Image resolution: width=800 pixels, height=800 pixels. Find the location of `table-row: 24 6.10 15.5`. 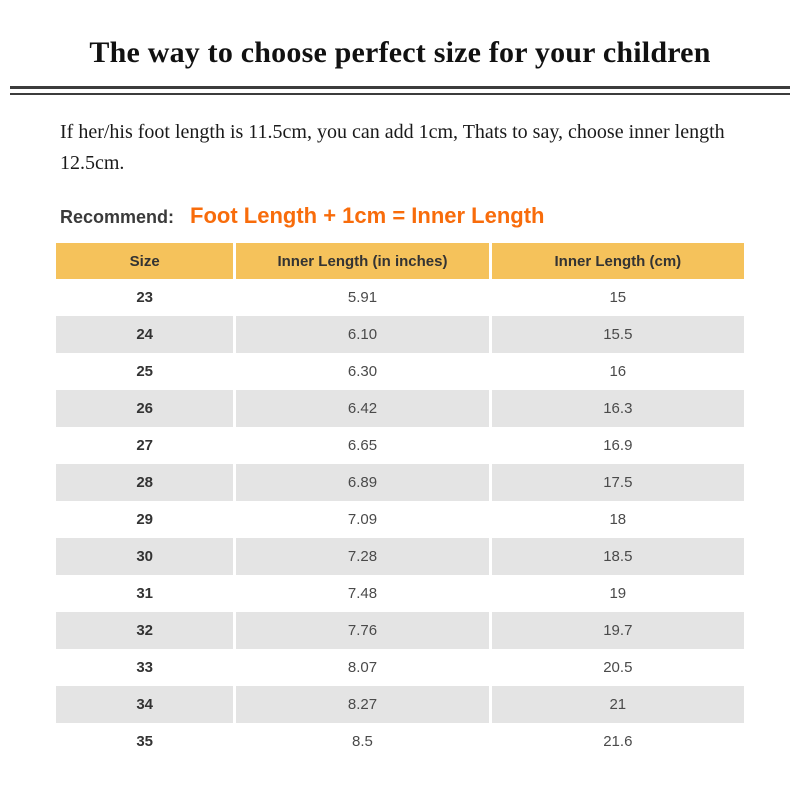

table-row: 24 6.10 15.5 is located at coordinates (400, 334).